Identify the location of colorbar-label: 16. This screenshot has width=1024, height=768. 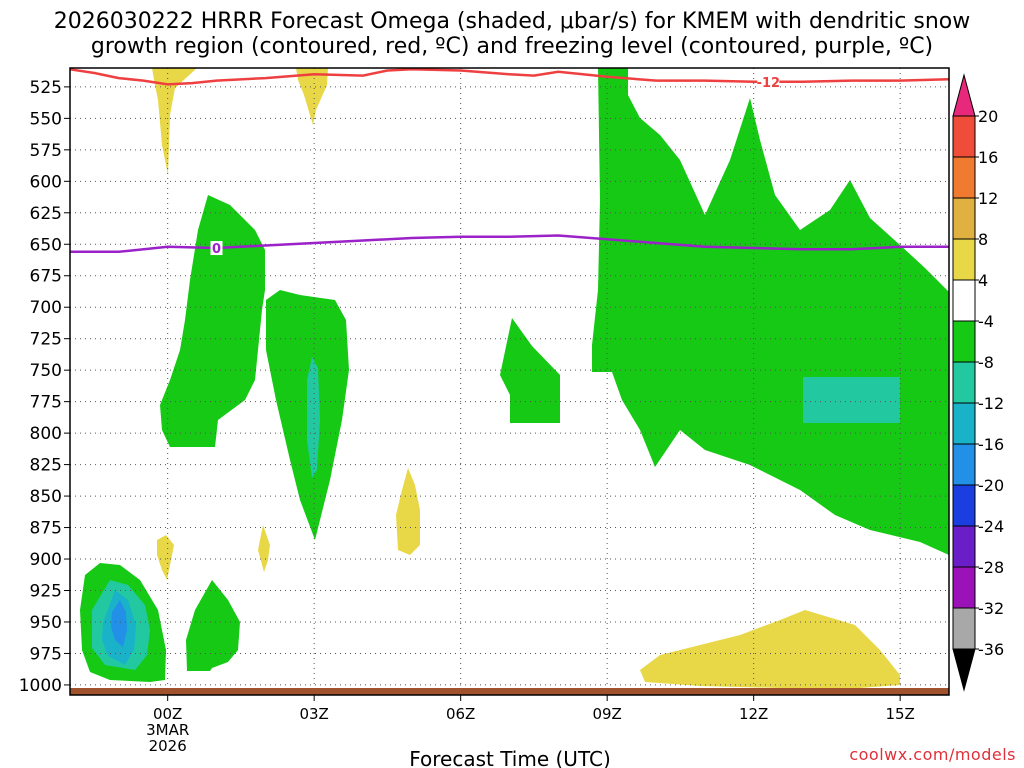
(988, 157).